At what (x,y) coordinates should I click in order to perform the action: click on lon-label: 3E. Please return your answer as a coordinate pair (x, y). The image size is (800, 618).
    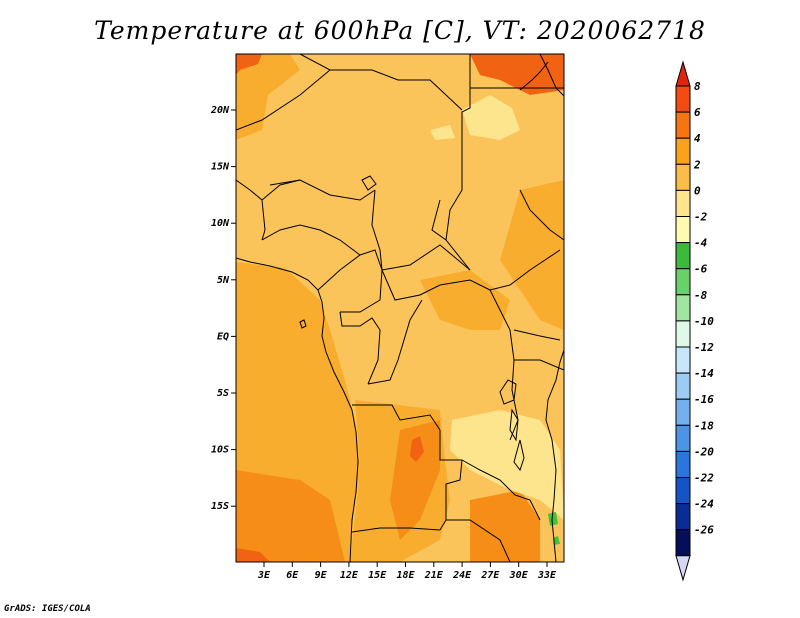
    Looking at the image, I should click on (264, 575).